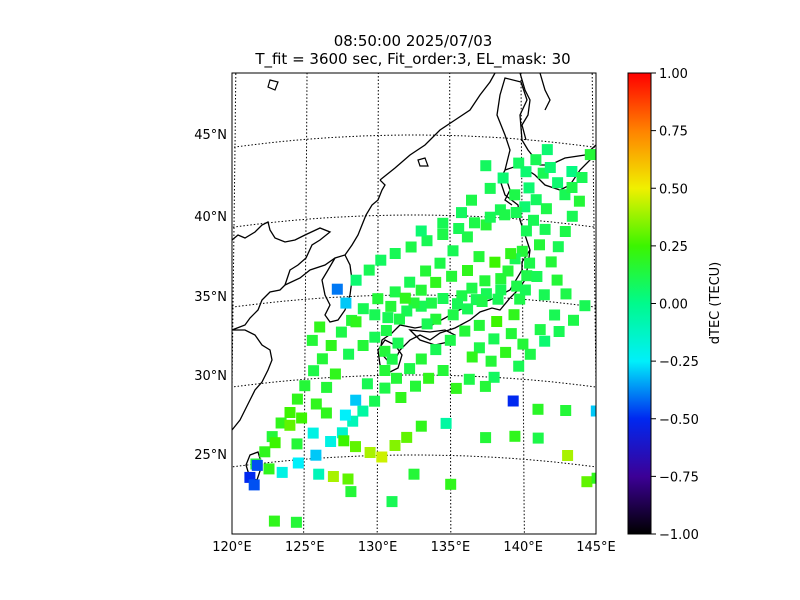 The image size is (800, 600). What do you see at coordinates (596, 547) in the screenshot?
I see `lon-tick-label: 145°E` at bounding box center [596, 547].